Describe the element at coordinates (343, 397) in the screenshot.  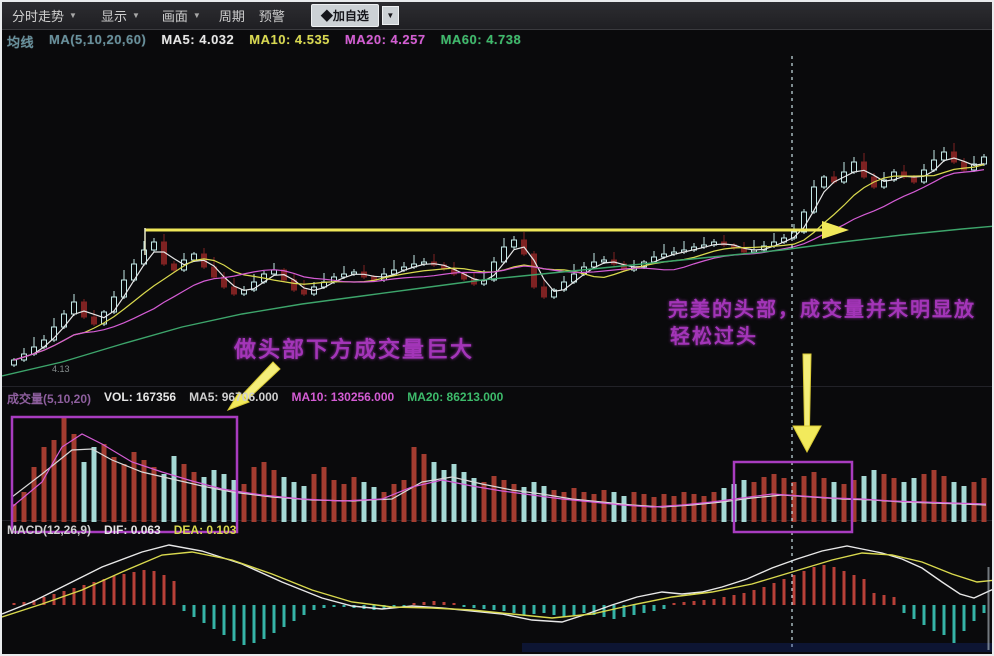
I see `volume-ma10-value: MA10: 130256.000` at that location.